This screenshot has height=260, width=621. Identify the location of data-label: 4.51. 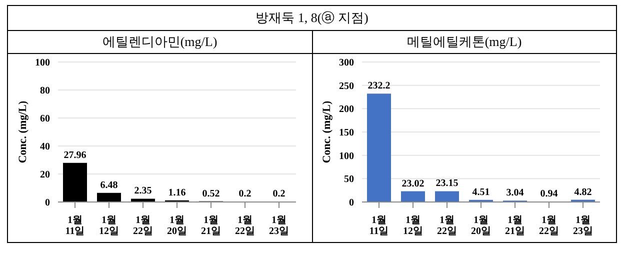
(481, 192).